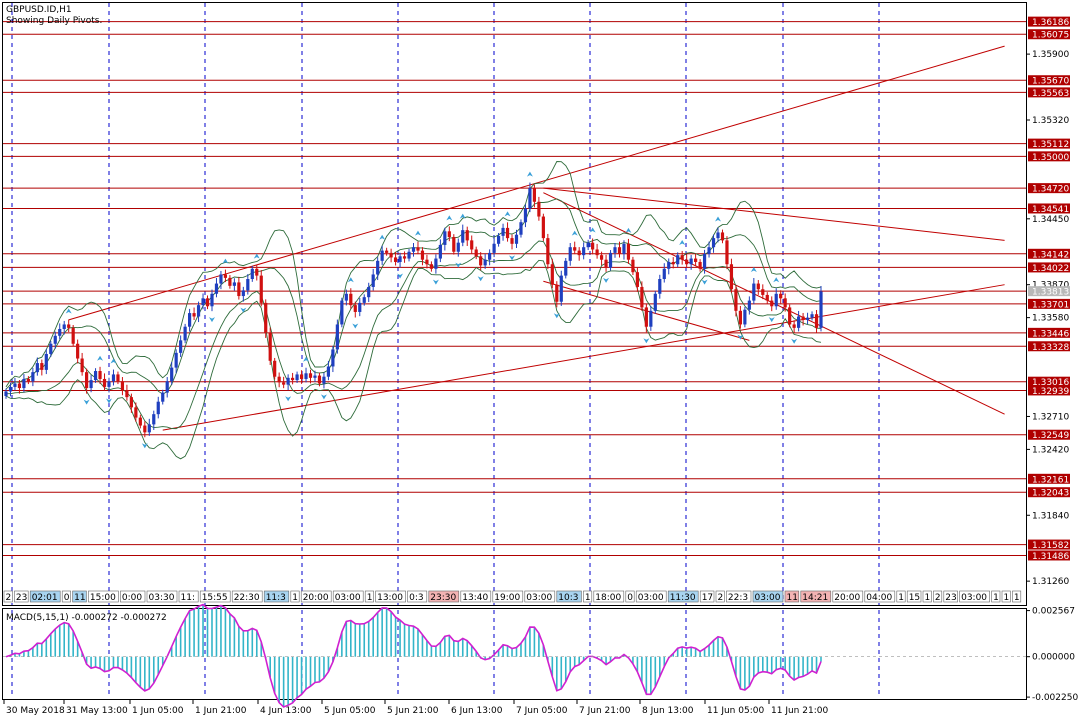 This screenshot has height=720, width=1080. What do you see at coordinates (630, 598) in the screenshot?
I see `time-strip-label: 0` at bounding box center [630, 598].